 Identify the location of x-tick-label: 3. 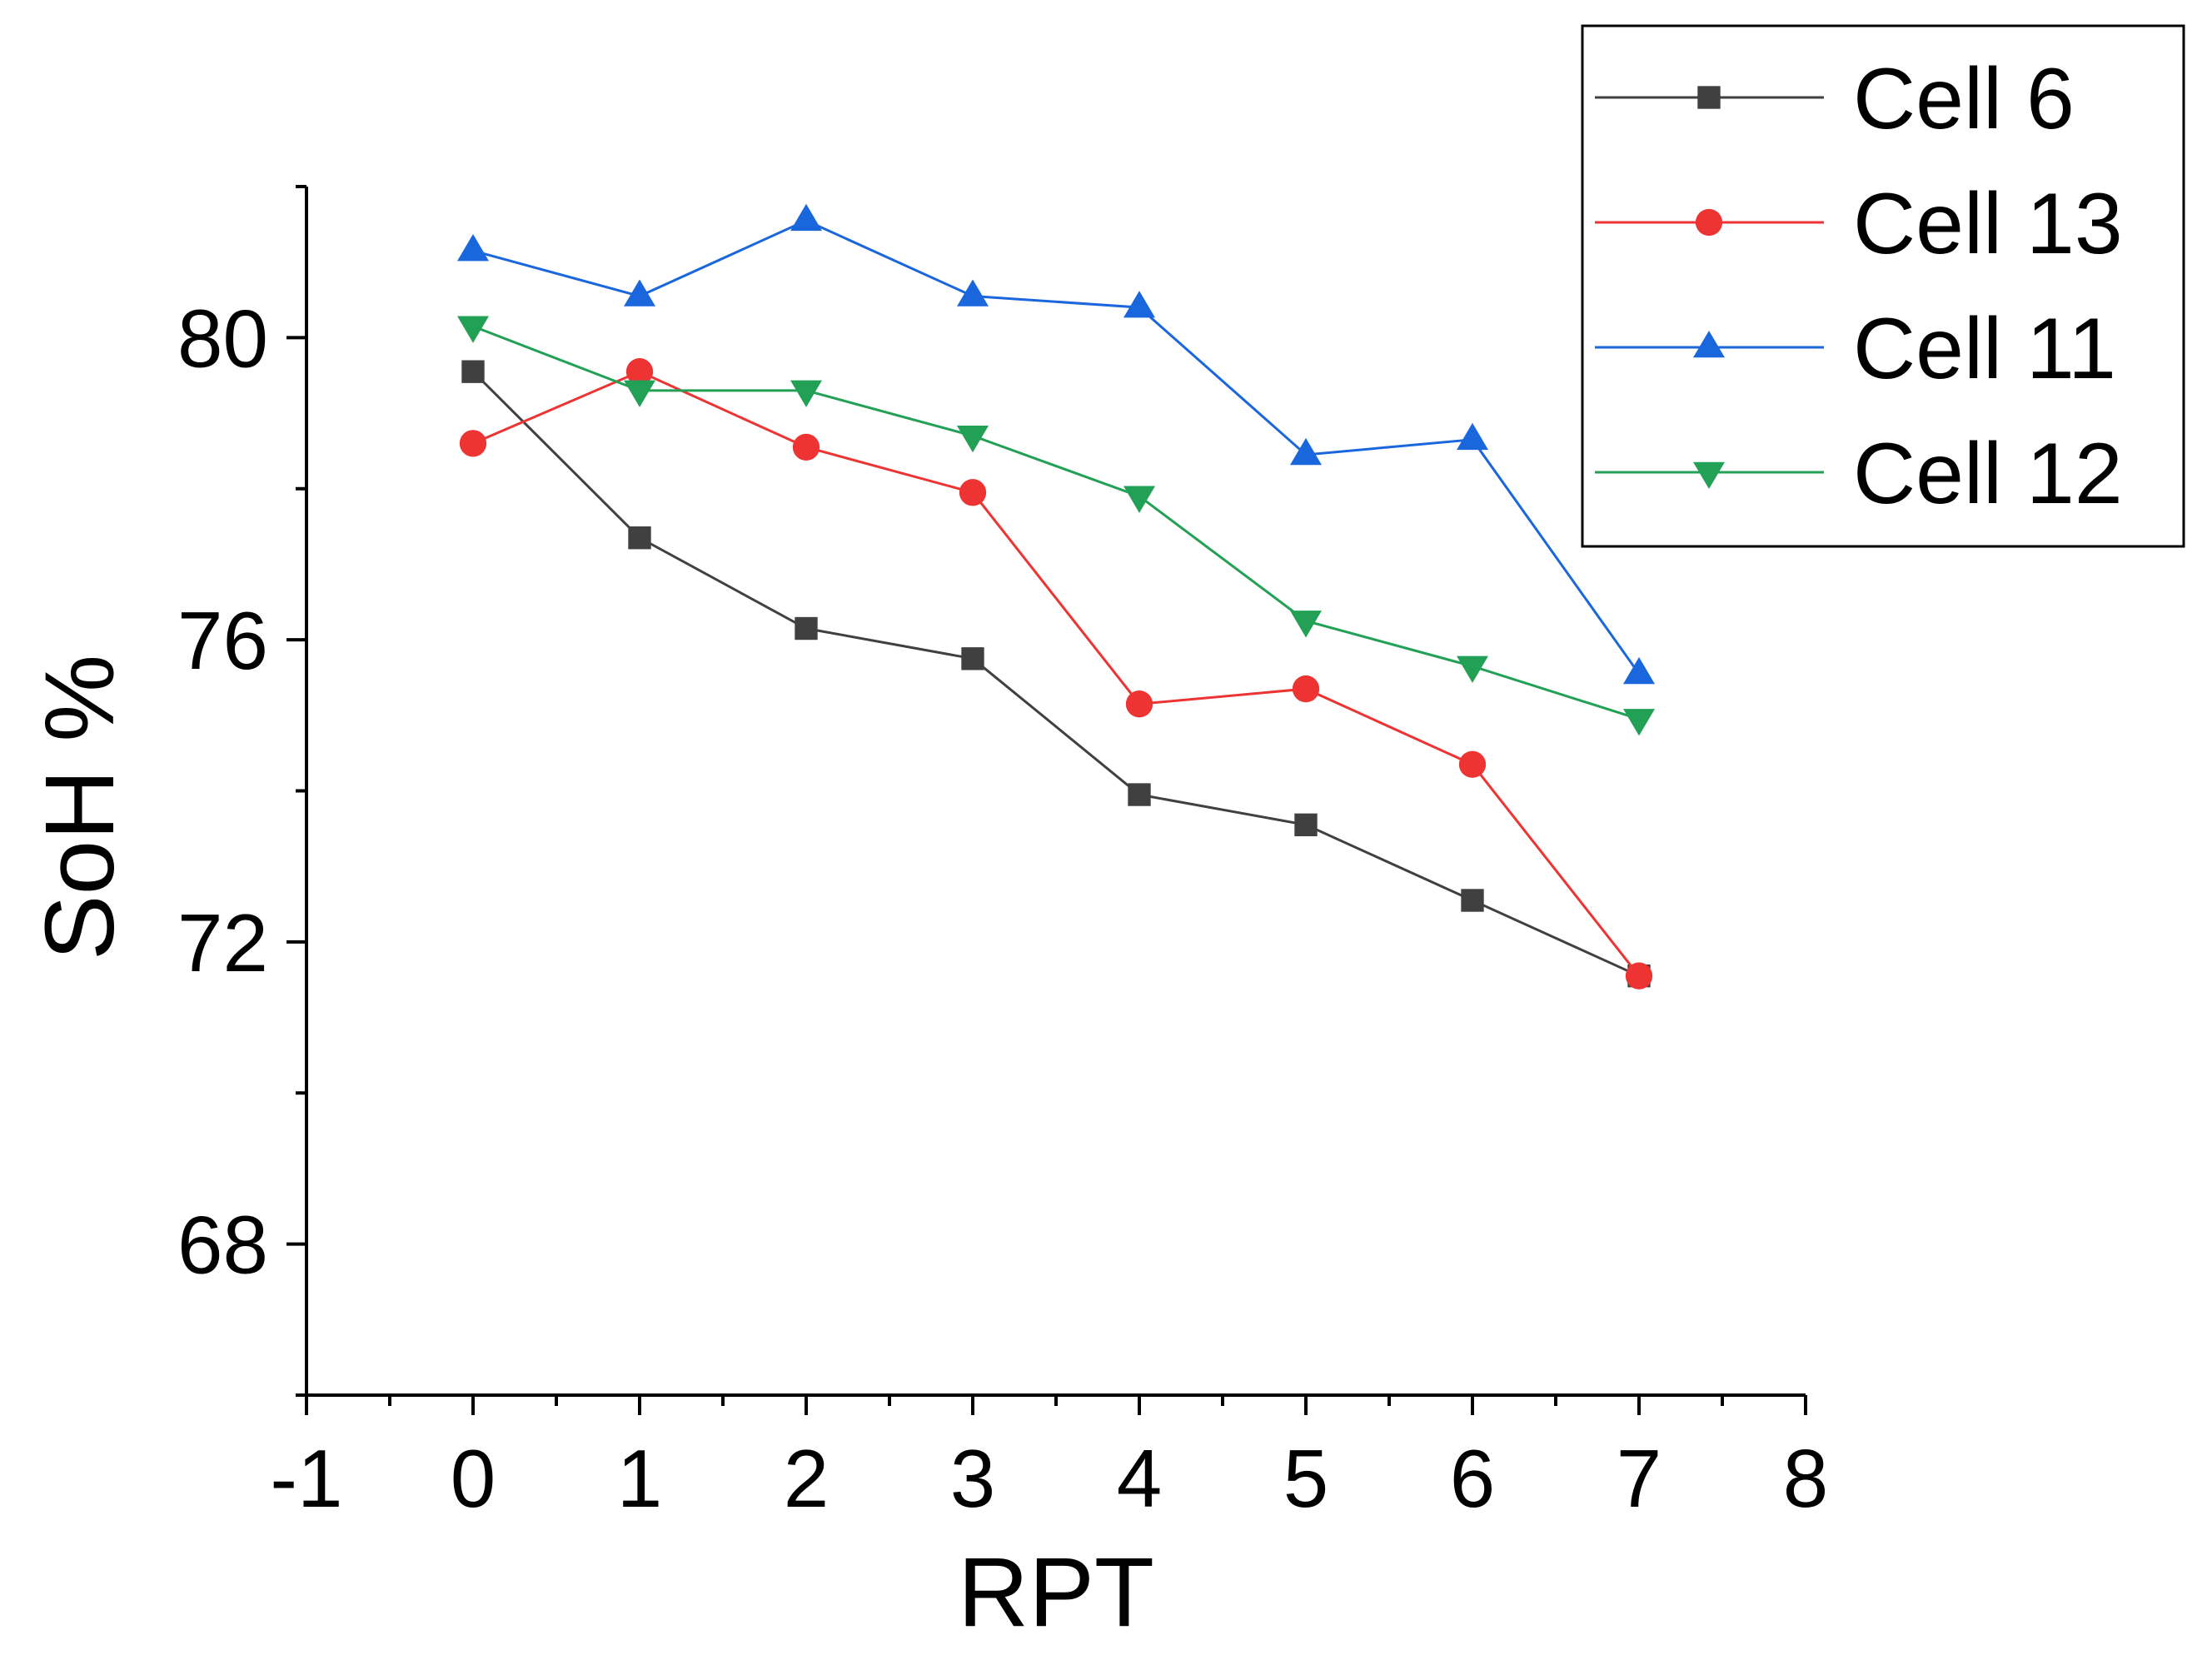
(973, 1478).